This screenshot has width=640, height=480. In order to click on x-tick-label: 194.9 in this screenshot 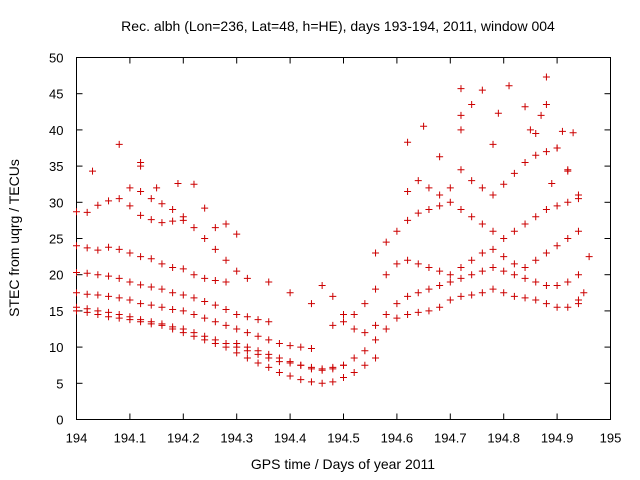, I will do `click(557, 438)`.